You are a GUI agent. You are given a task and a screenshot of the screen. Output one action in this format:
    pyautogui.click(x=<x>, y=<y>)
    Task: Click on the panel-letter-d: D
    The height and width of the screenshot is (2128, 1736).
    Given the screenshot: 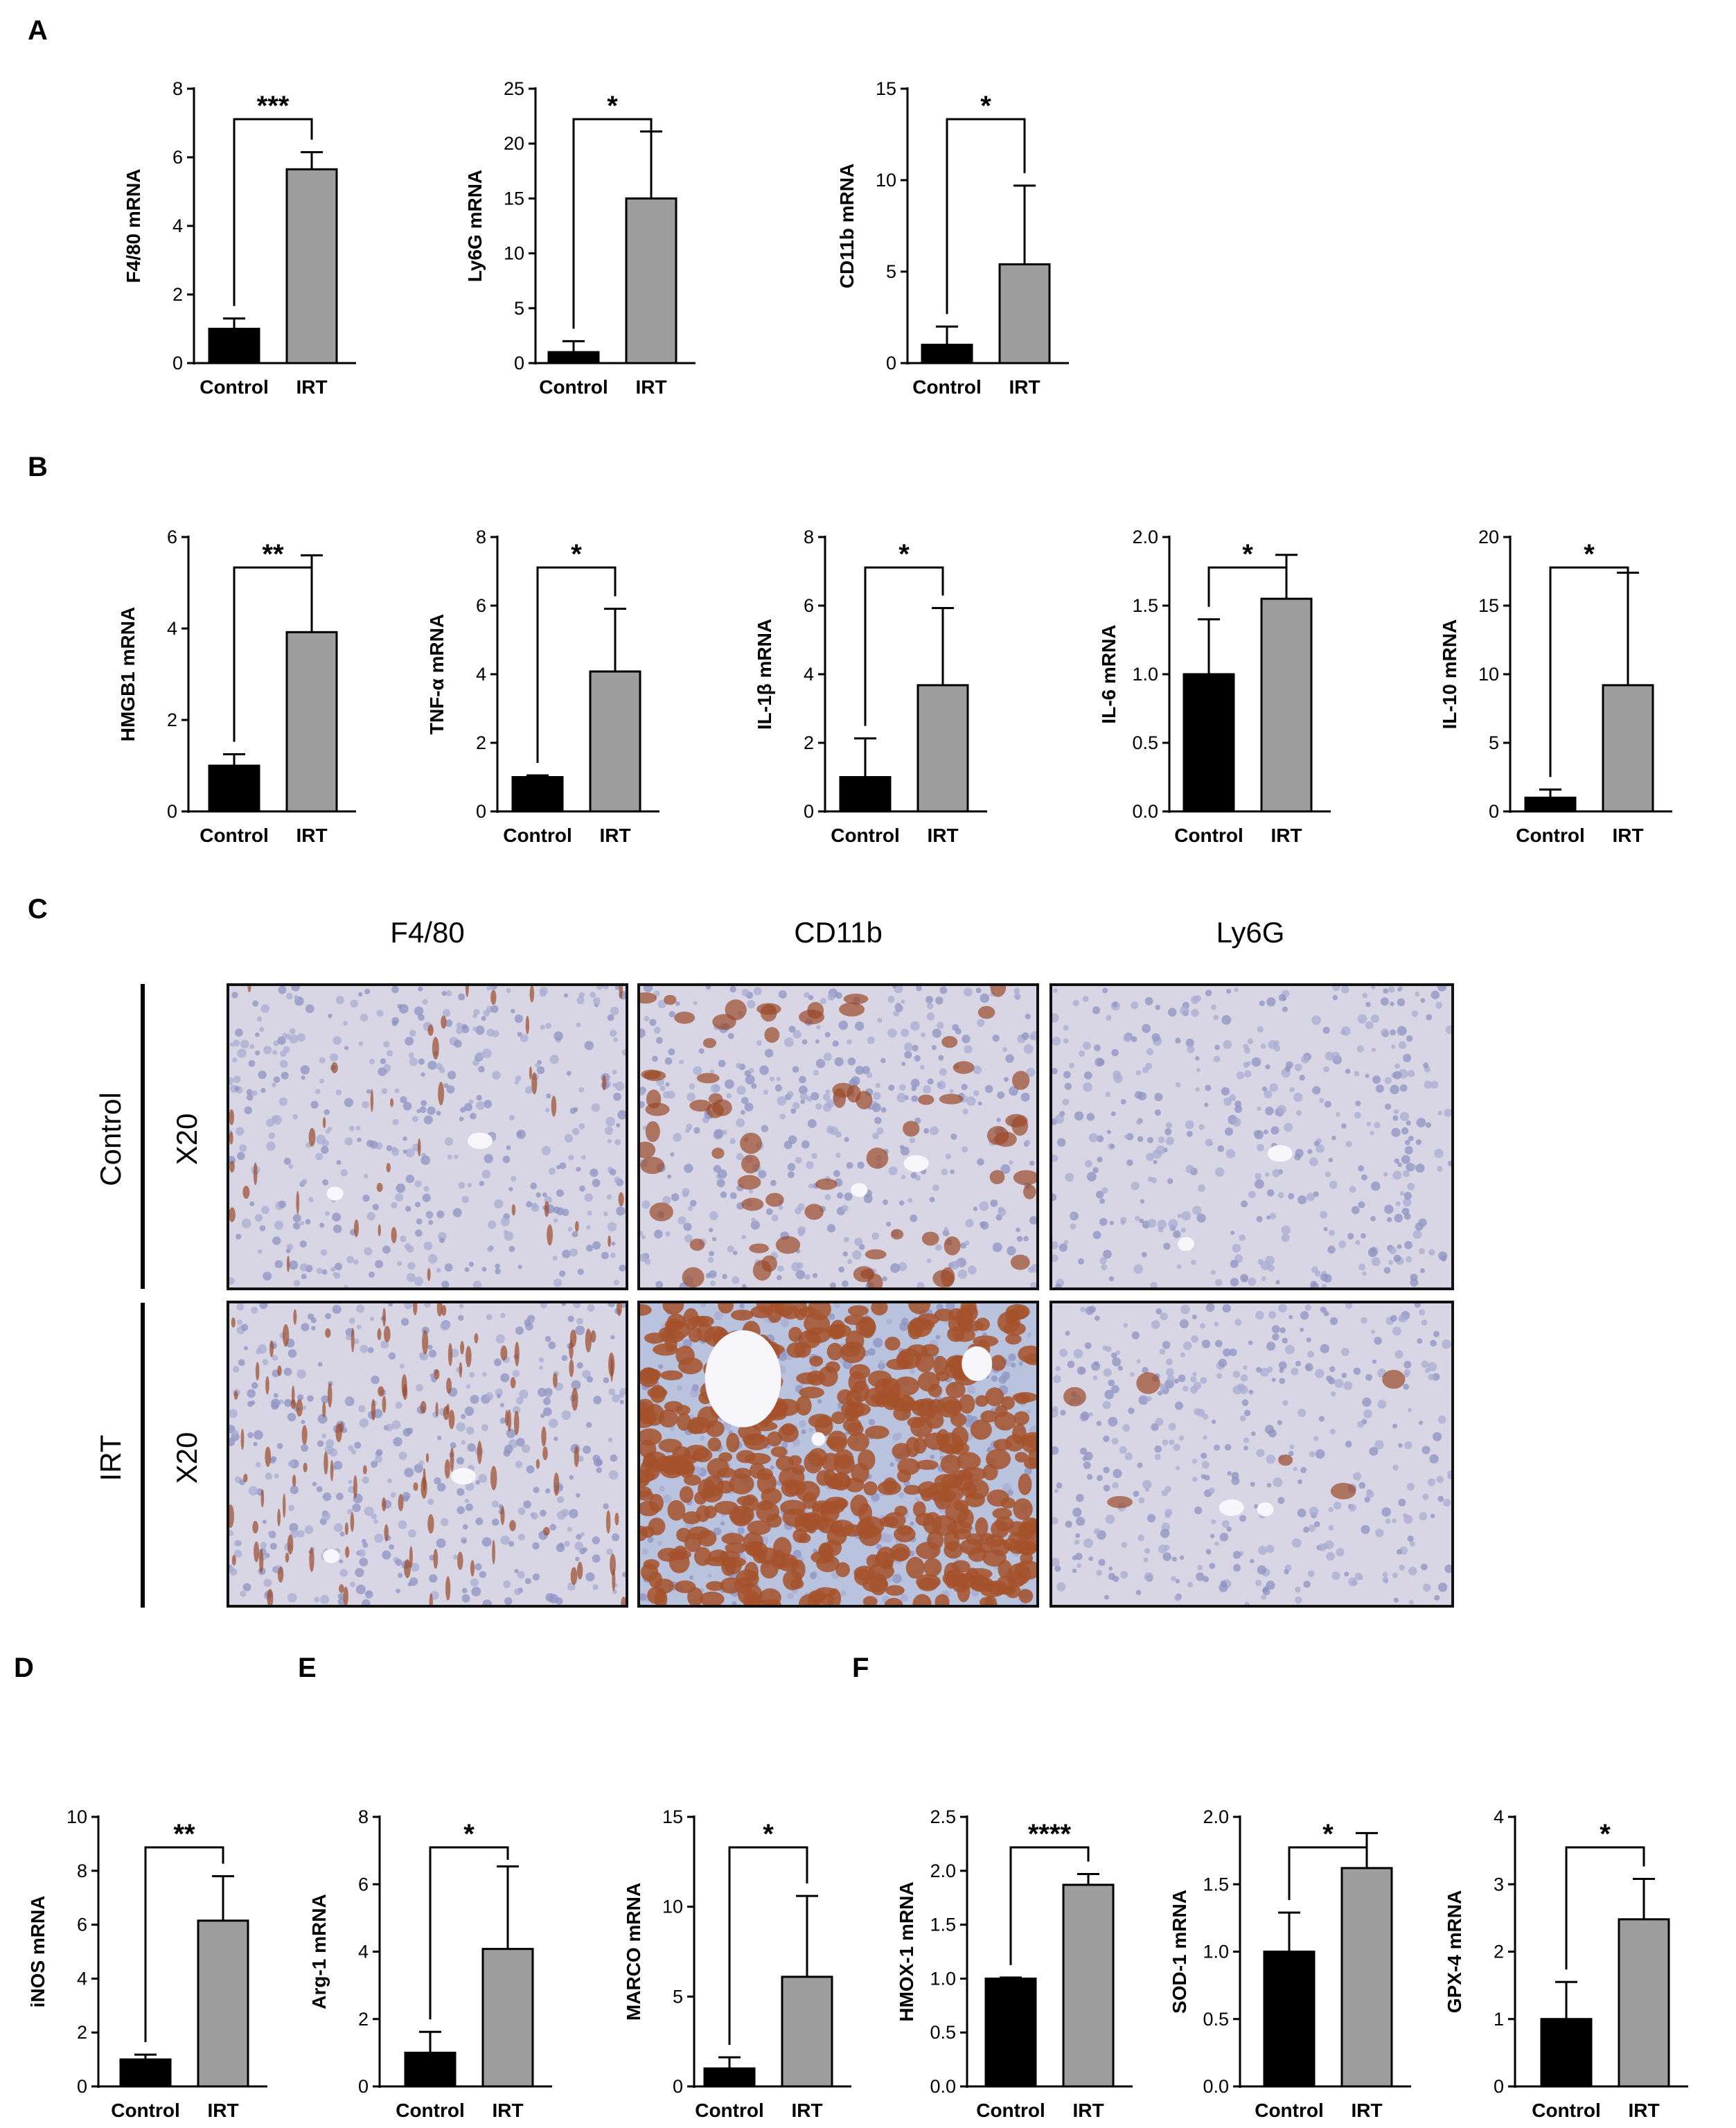 What is the action you would take?
    pyautogui.click(x=24, y=1668)
    